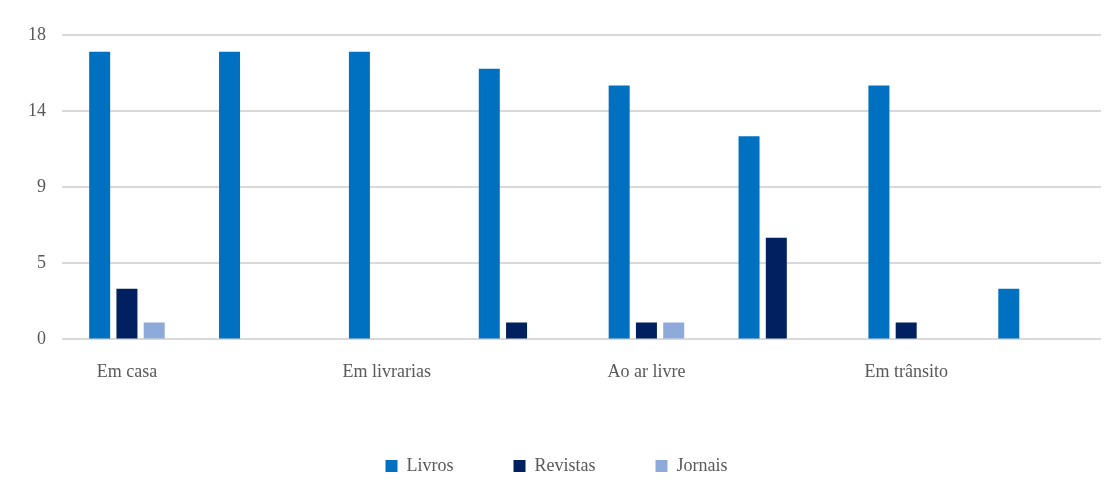 This screenshot has height=493, width=1119. Describe the element at coordinates (646, 370) in the screenshot. I see `x-tick-label: Ao ar livre` at that location.